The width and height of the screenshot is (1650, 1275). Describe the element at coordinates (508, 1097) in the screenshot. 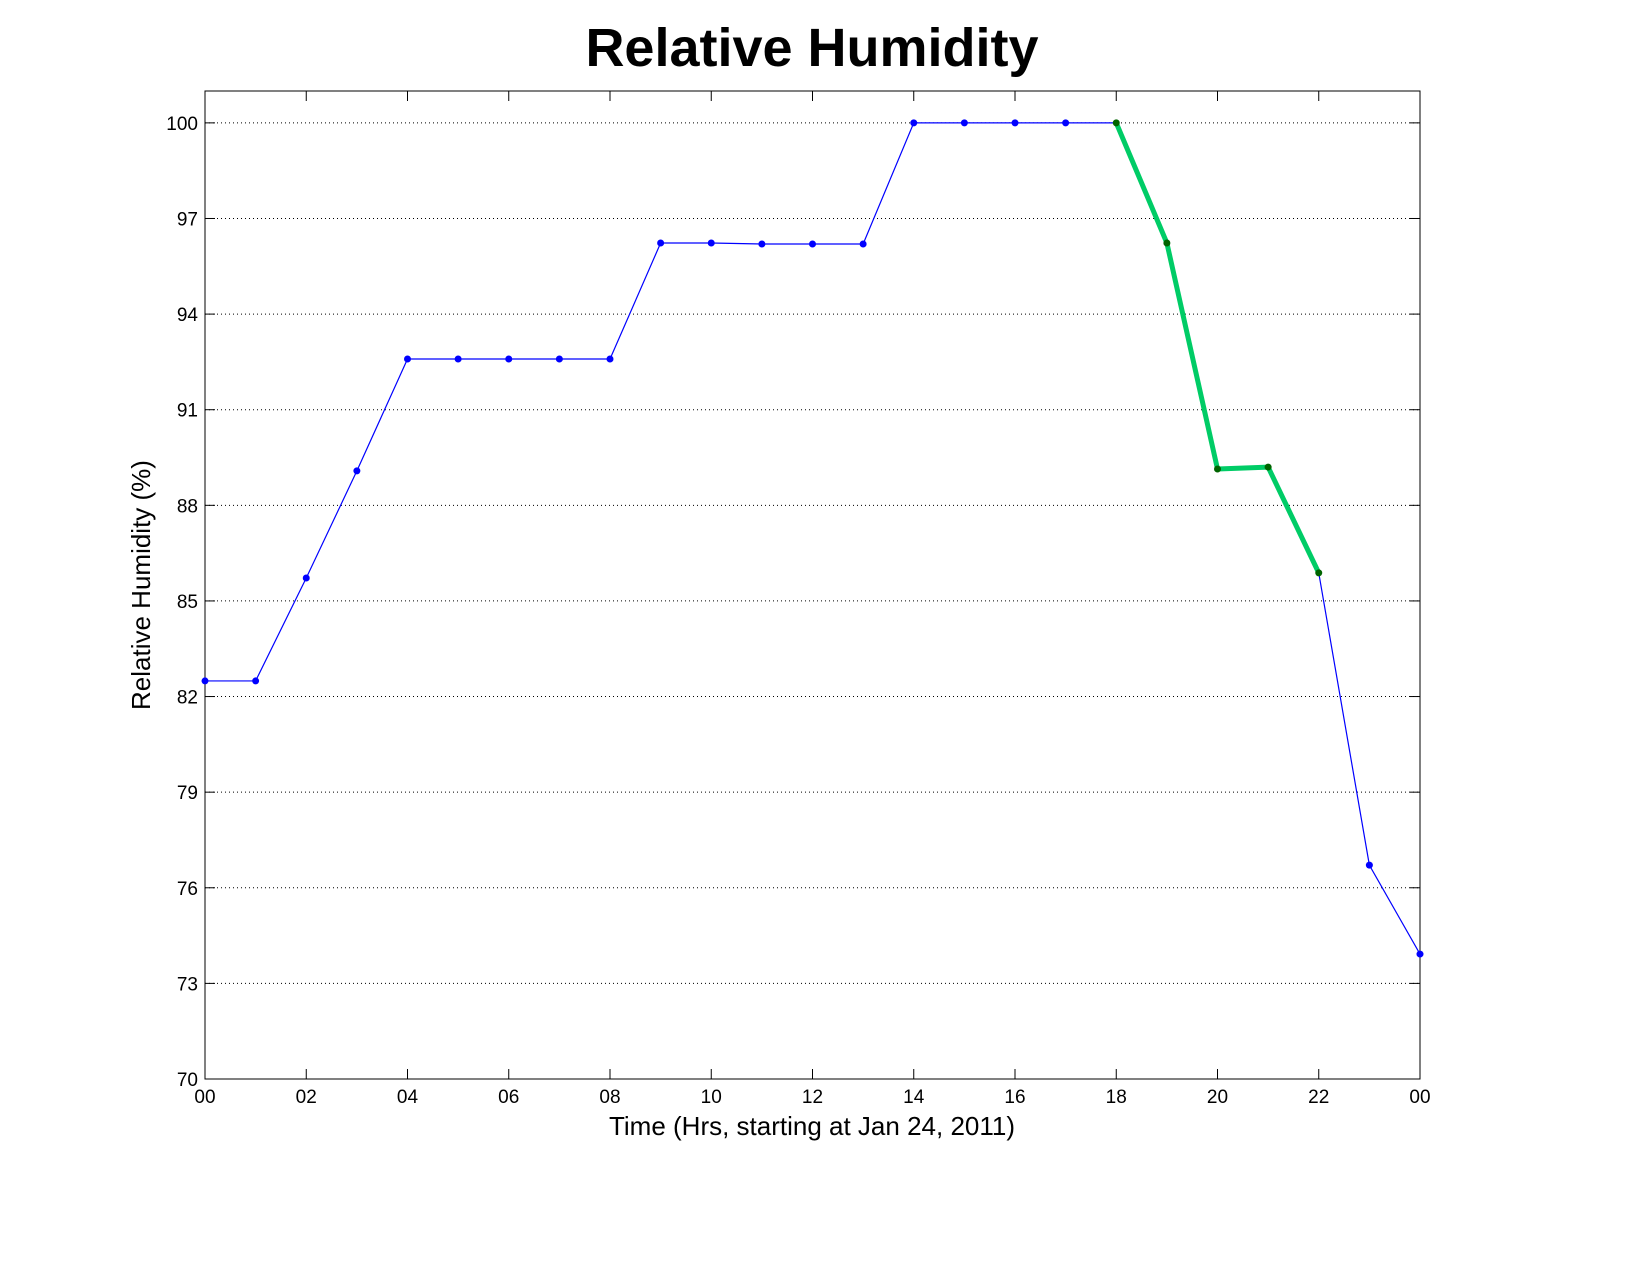

I see `x-tick-label: 06` at that location.